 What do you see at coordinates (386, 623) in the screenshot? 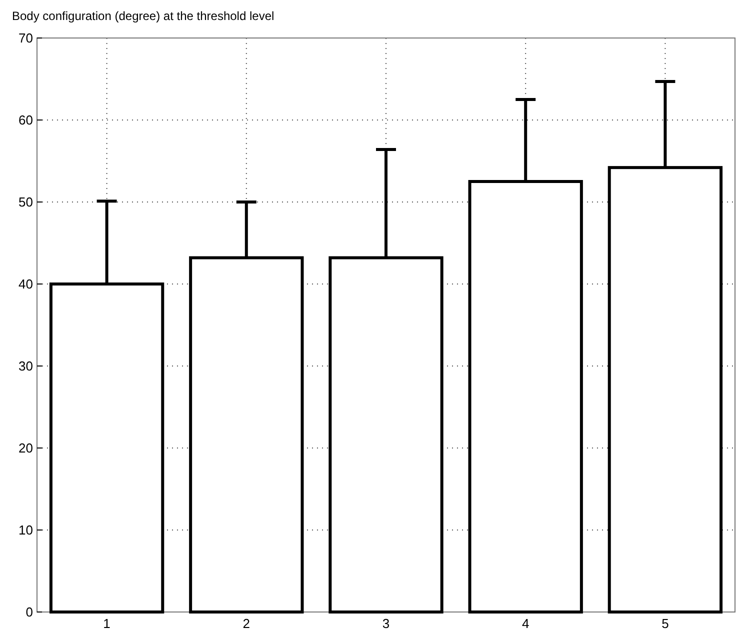
I see `x-tick-label: 3` at bounding box center [386, 623].